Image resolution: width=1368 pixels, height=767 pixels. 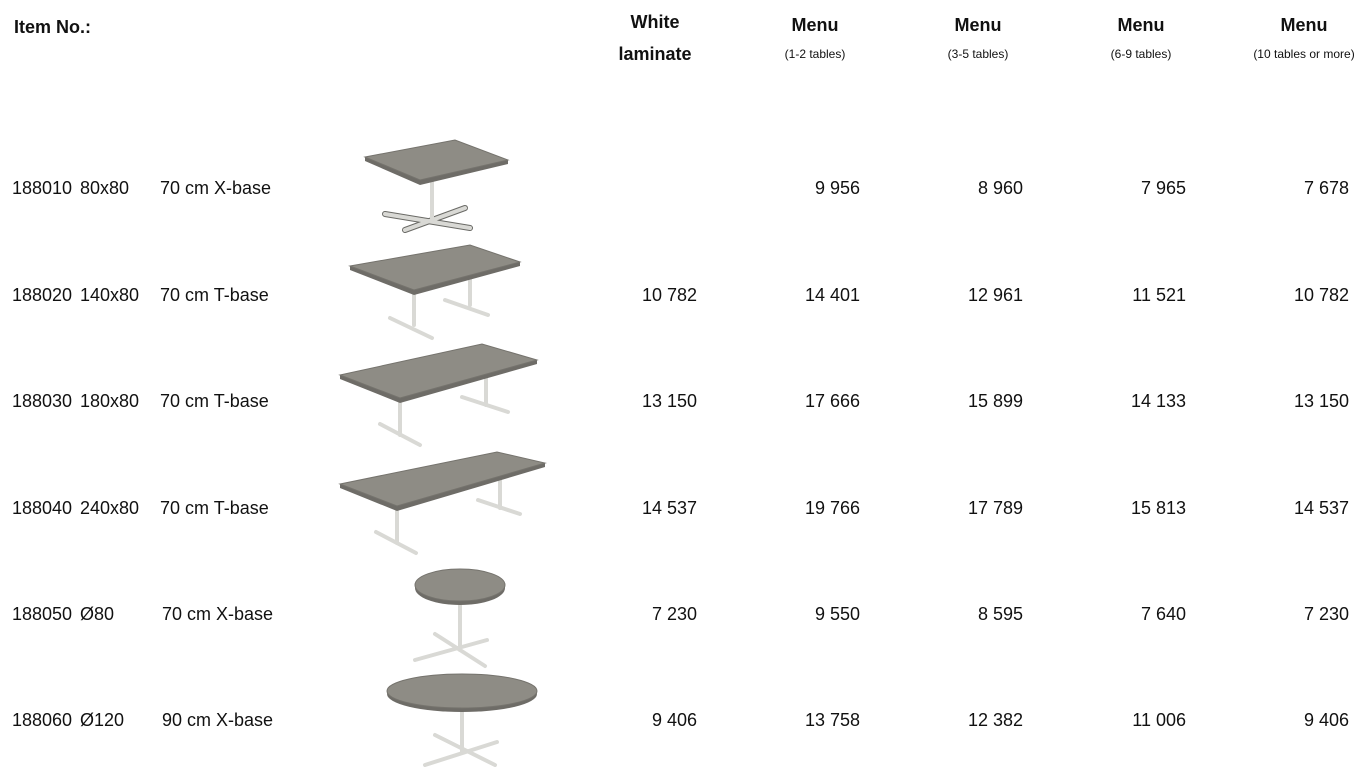 What do you see at coordinates (102, 720) in the screenshot?
I see `size: Ø120` at bounding box center [102, 720].